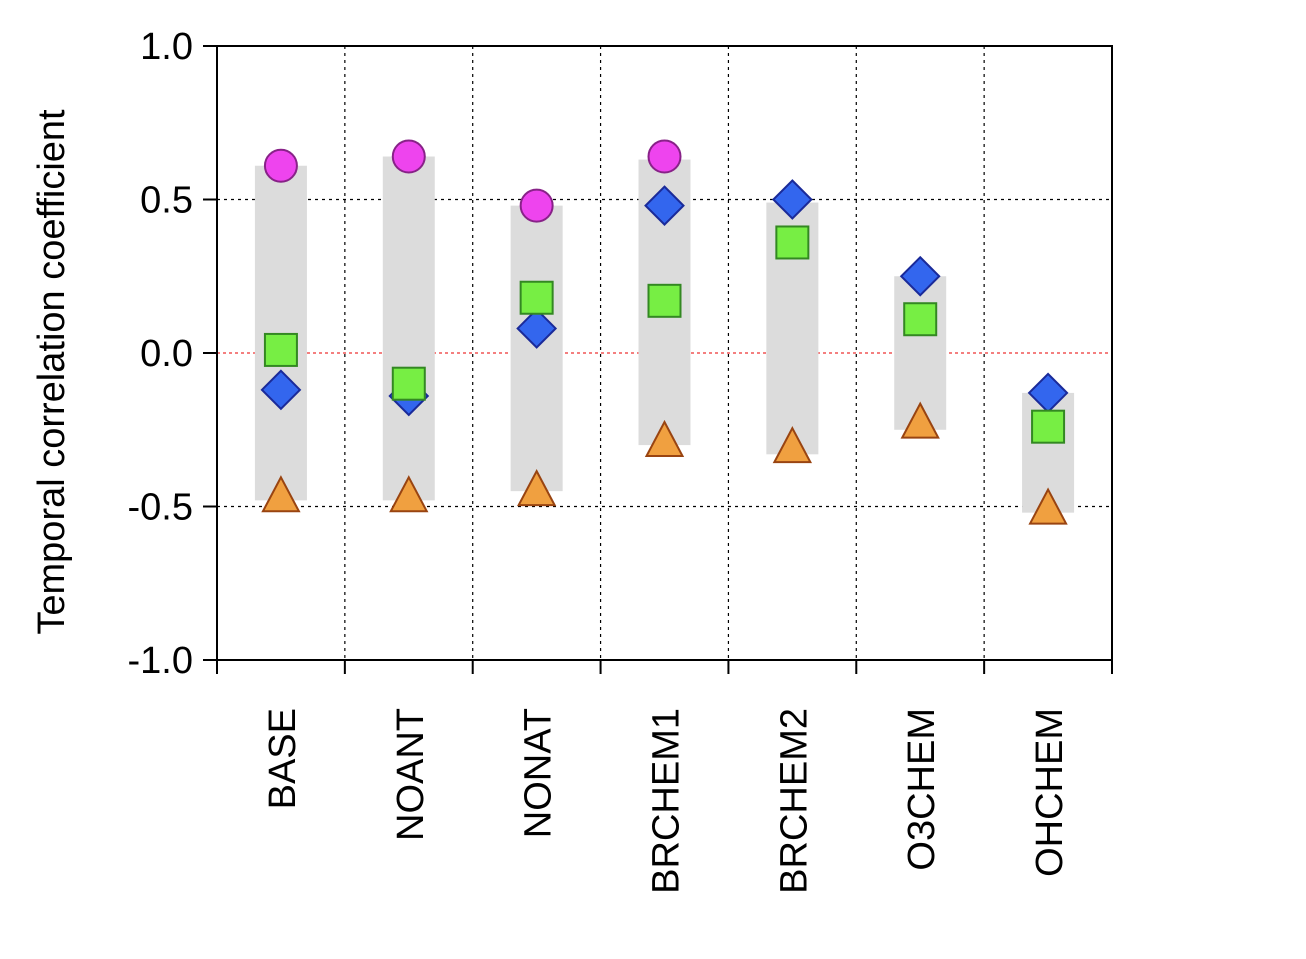  What do you see at coordinates (408, 328) in the screenshot?
I see `range-bar` at bounding box center [408, 328].